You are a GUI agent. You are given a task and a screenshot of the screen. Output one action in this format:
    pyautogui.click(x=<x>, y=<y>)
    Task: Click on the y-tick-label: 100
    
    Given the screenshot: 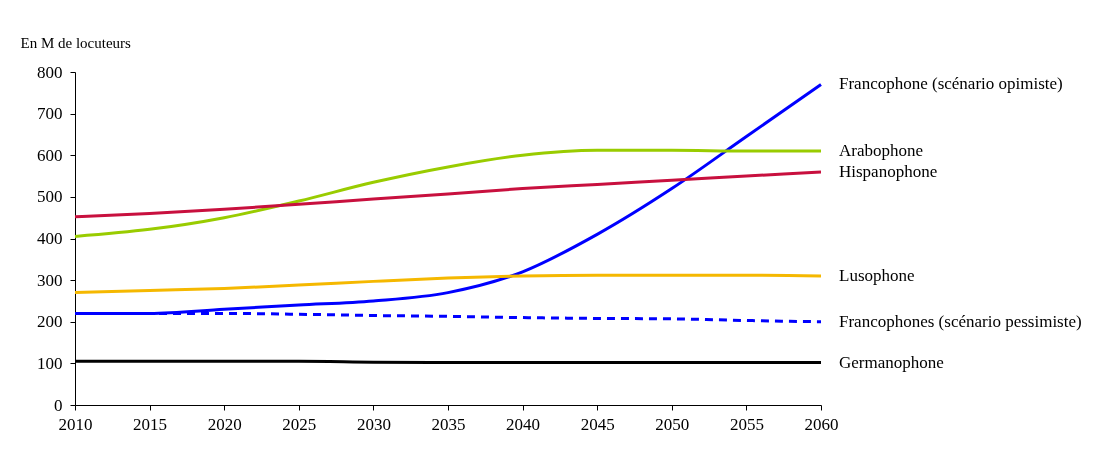 What is the action you would take?
    pyautogui.click(x=50, y=363)
    